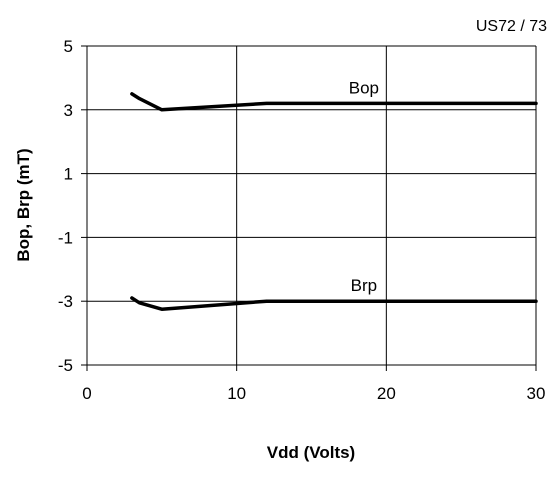 Image resolution: width=555 pixels, height=490 pixels. What do you see at coordinates (65, 301) in the screenshot?
I see `y-tick-label: -3` at bounding box center [65, 301].